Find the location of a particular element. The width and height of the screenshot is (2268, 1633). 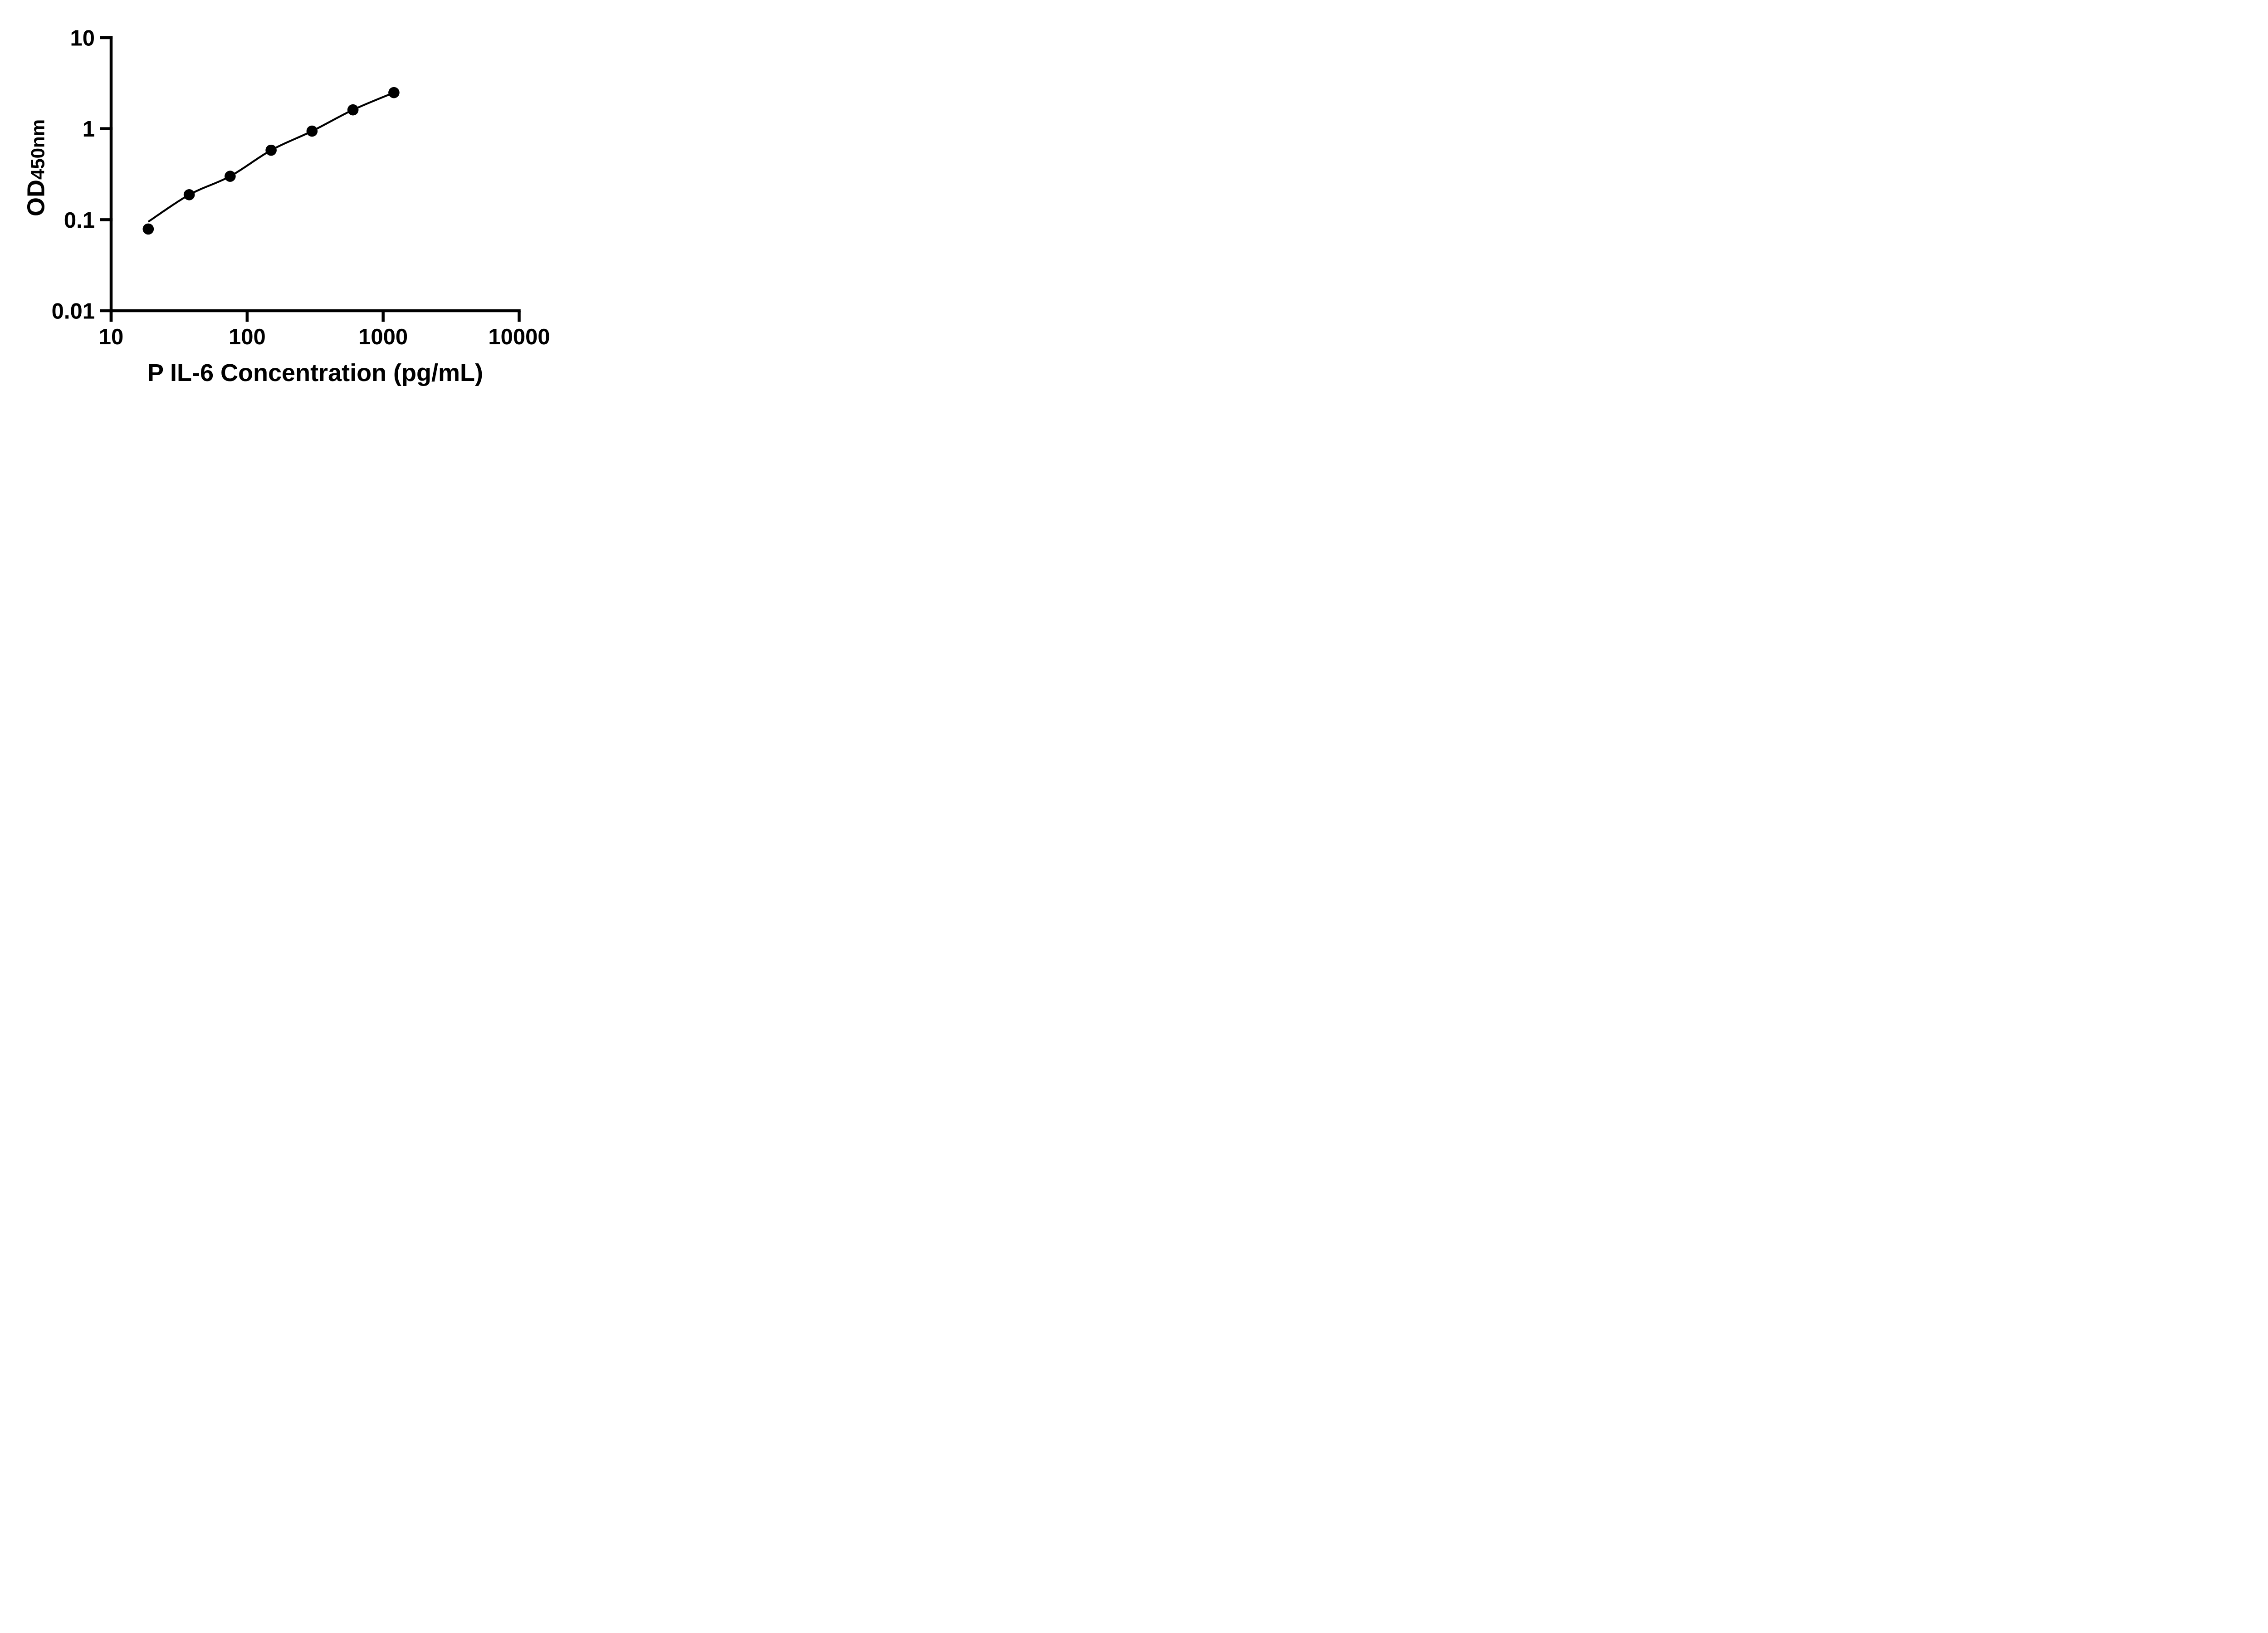

data-point-37.5pg-ml is located at coordinates (189, 194).